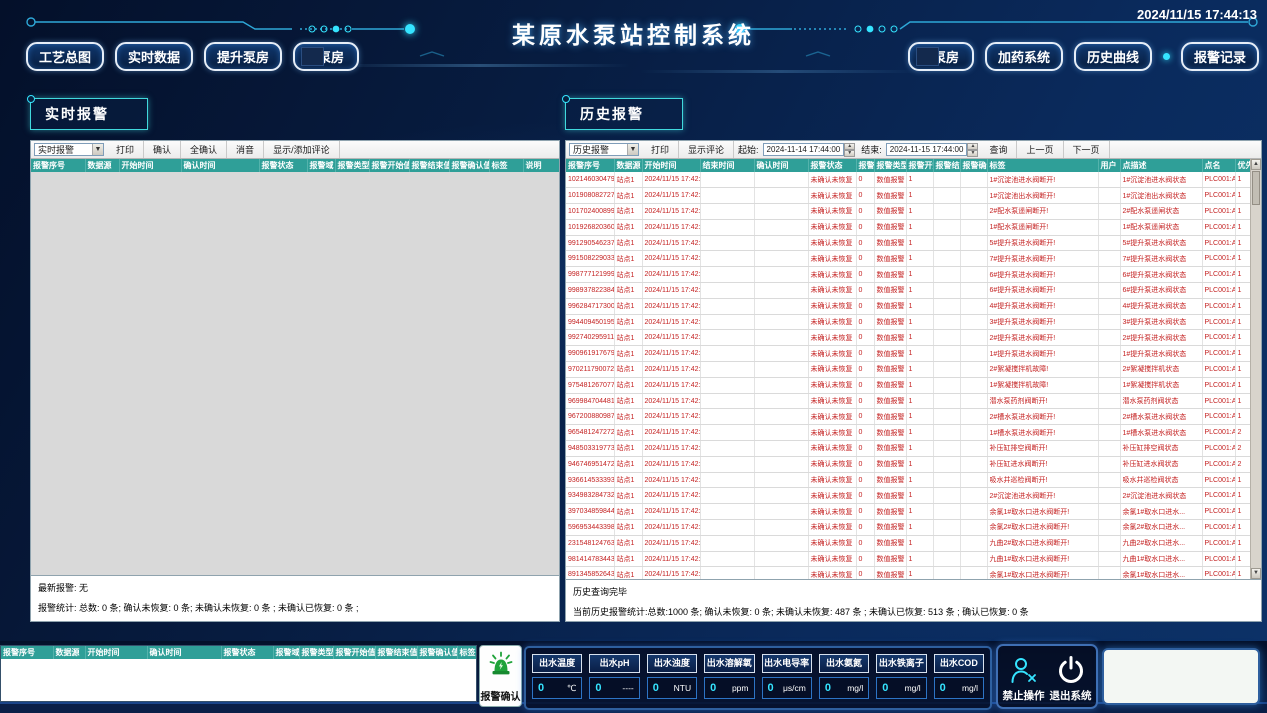  I want to click on col-header: 点名, so click(1219, 165).